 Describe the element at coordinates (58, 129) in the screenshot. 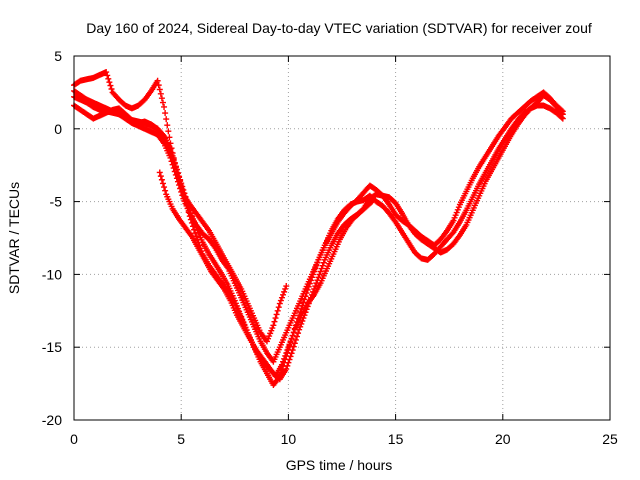

I see `y-tick-label: 0` at that location.